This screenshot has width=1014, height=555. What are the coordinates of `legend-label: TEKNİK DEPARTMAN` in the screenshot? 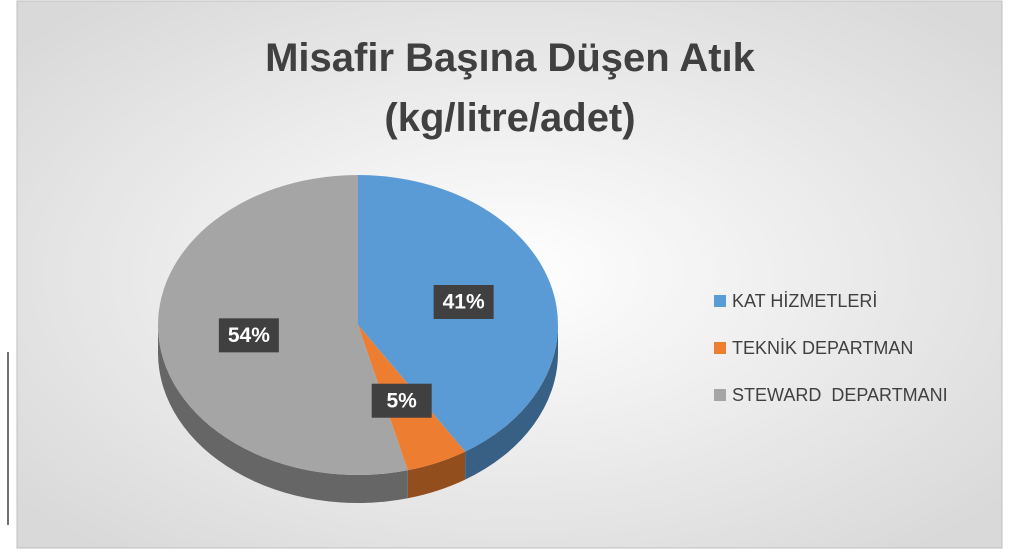 It's located at (822, 348).